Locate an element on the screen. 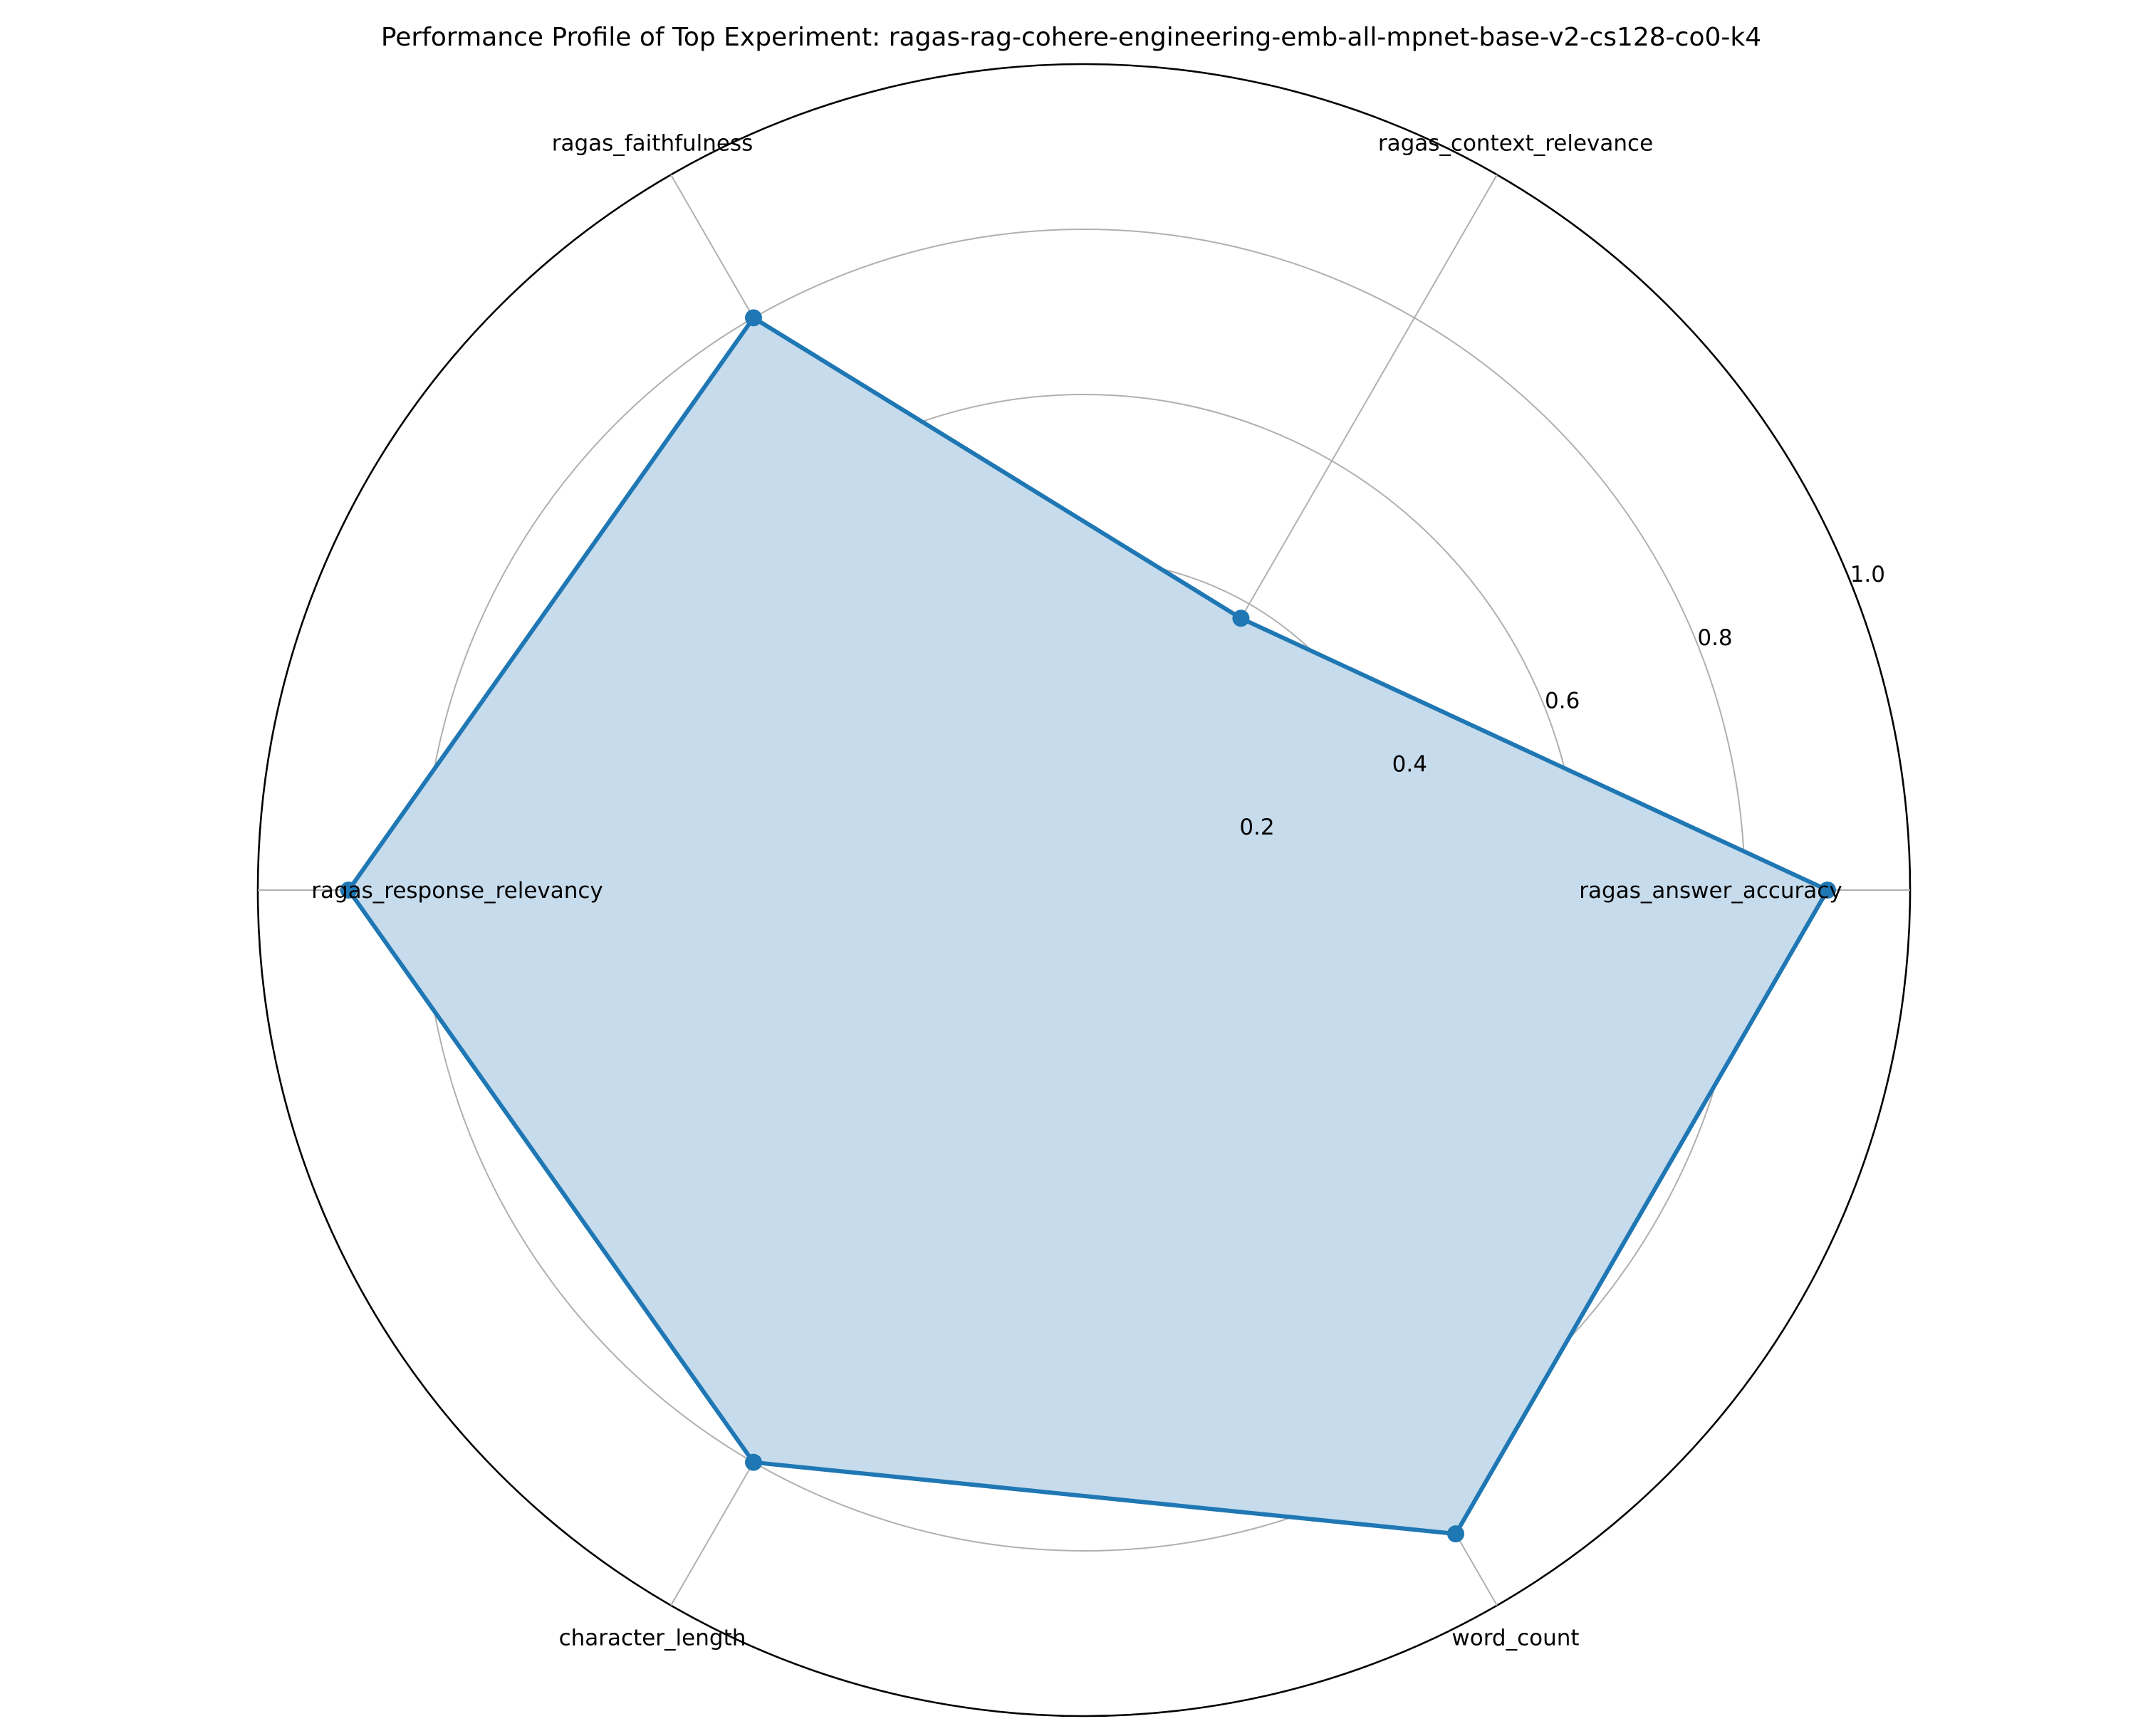 This screenshot has height=1736, width=2143. radial-tick-label: 0.2 is located at coordinates (1256, 828).